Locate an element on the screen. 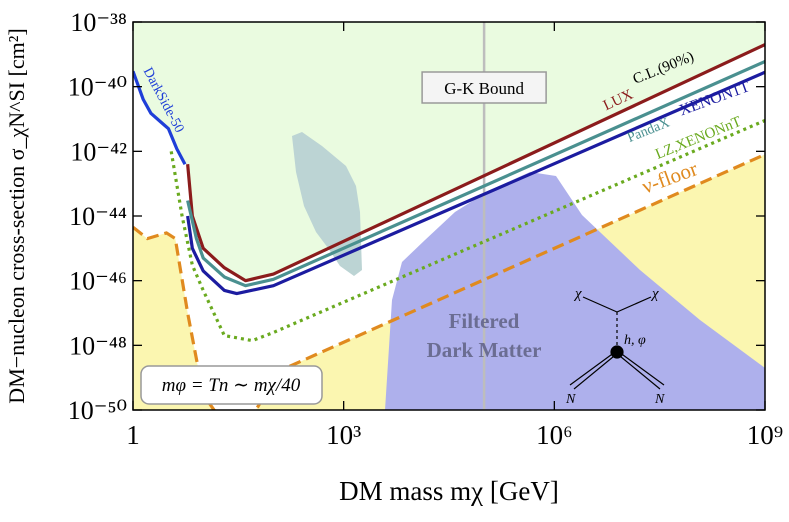 This screenshot has height=522, width=789. region-label: Filtered is located at coordinates (484, 321).